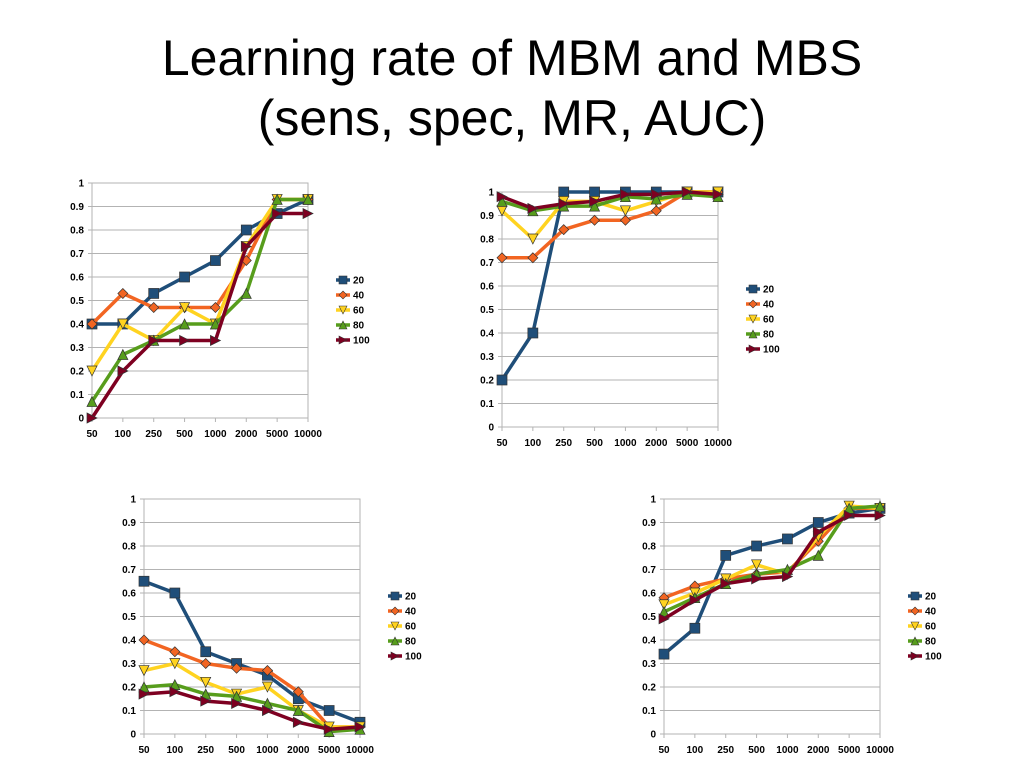  Describe the element at coordinates (77, 278) in the screenshot. I see `y-tick-label: 0.6` at that location.